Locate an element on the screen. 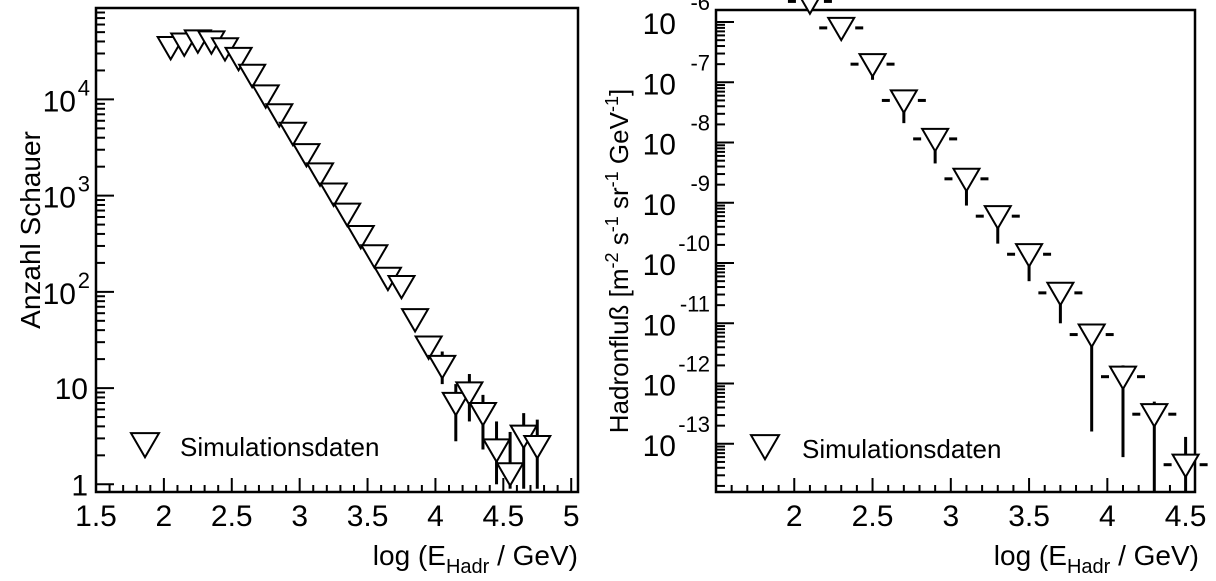 The width and height of the screenshot is (1216, 581). y-tick-exponent: -13 is located at coordinates (694, 424).